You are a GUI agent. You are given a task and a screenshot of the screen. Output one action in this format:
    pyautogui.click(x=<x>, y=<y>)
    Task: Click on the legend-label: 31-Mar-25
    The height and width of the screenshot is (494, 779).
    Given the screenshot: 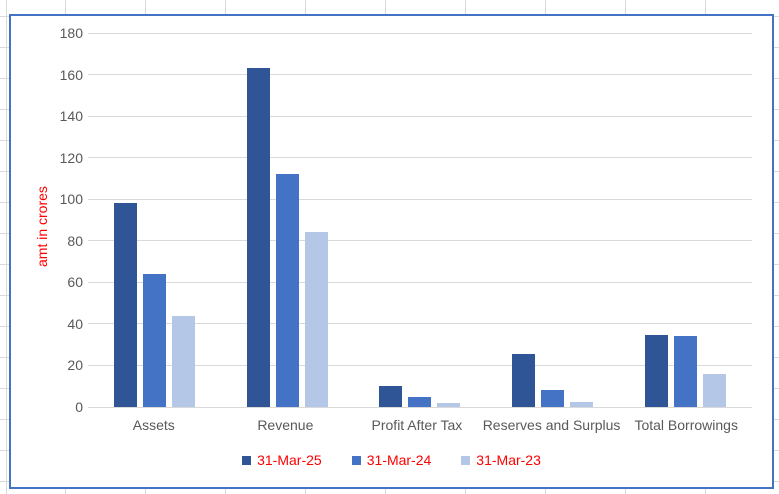 What is the action you would take?
    pyautogui.click(x=289, y=460)
    